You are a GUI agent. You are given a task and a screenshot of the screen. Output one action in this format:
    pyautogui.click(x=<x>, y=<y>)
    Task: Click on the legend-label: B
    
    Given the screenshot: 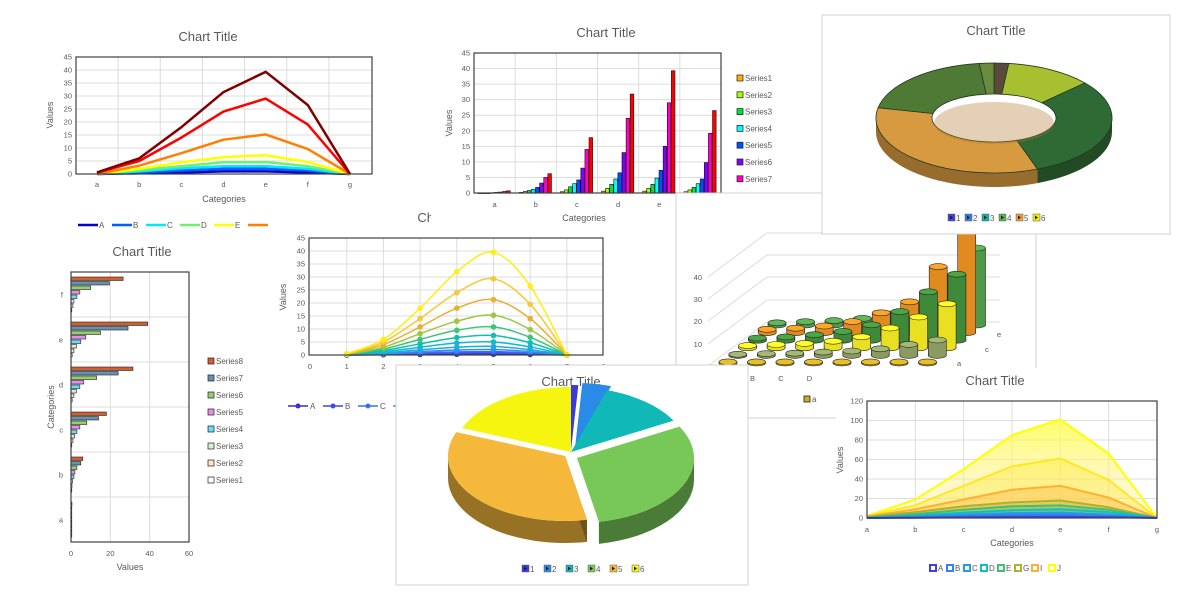 What is the action you would take?
    pyautogui.click(x=347, y=406)
    